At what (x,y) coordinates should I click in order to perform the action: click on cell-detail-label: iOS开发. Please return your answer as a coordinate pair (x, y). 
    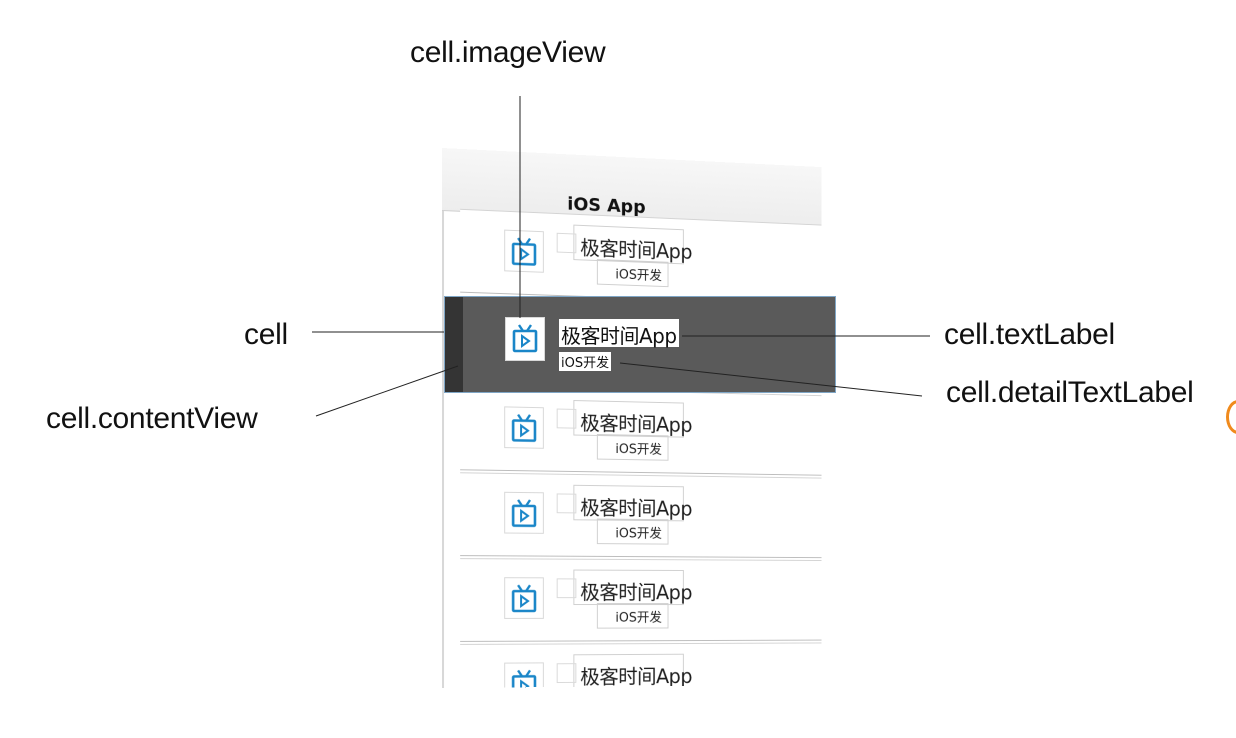
    Looking at the image, I should click on (585, 363).